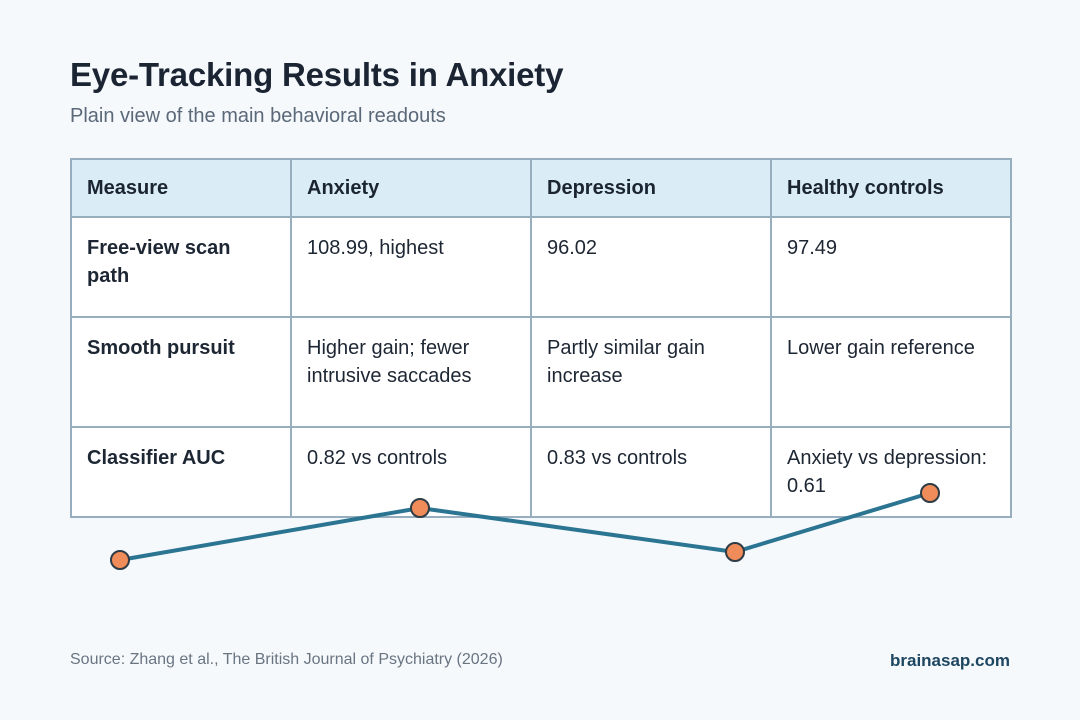 This screenshot has height=720, width=1080. Describe the element at coordinates (651, 472) in the screenshot. I see `cell-depression: 0.83 vs controls` at that location.